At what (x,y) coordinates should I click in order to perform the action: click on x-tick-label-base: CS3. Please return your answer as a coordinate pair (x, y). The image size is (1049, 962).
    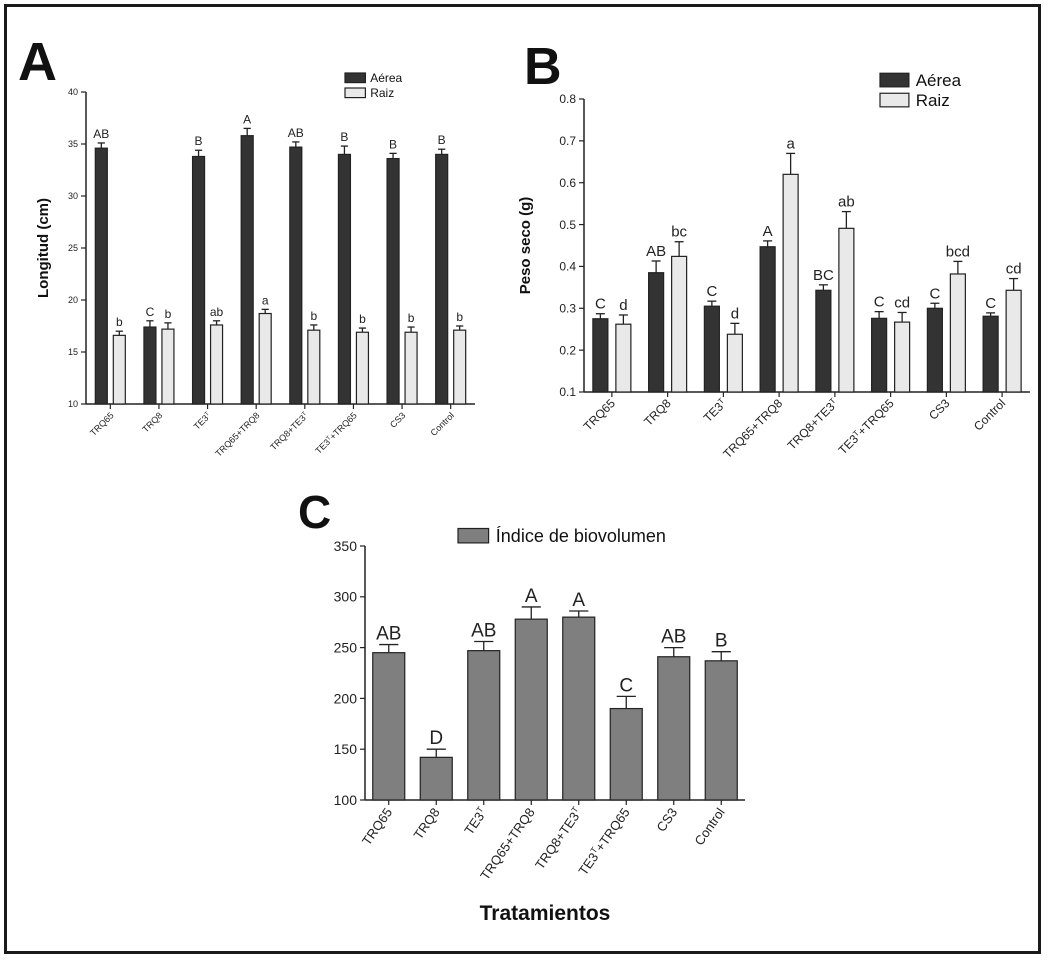
    Looking at the image, I should click on (666, 819).